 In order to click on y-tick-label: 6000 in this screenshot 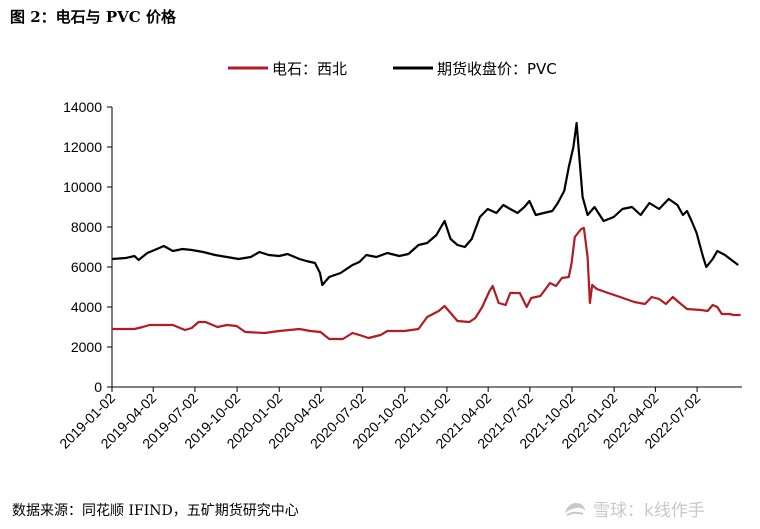, I will do `click(86, 267)`.